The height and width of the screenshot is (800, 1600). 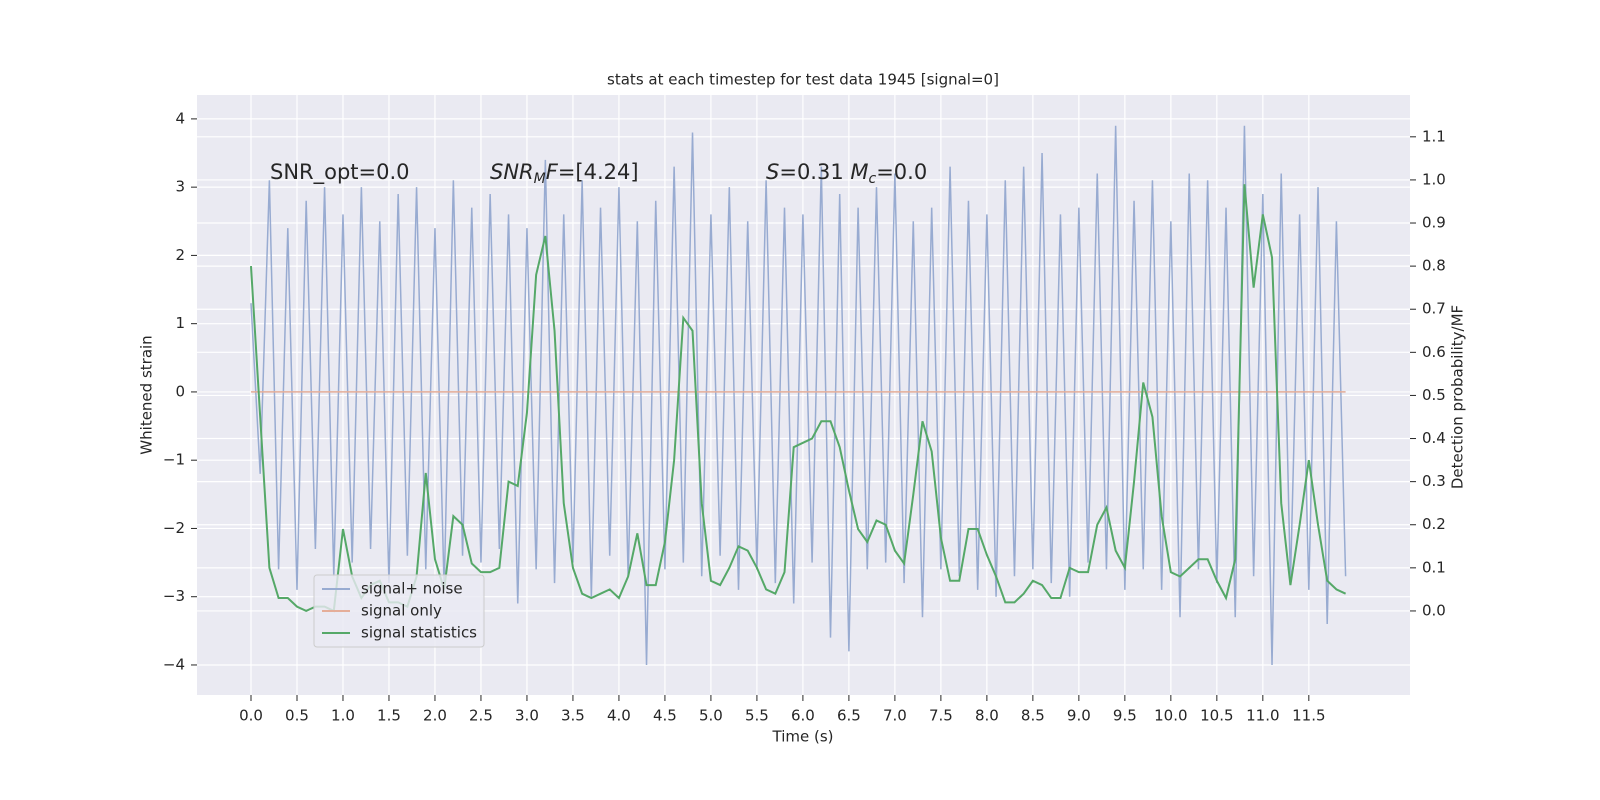 What do you see at coordinates (1125, 716) in the screenshot?
I see `x-tick-label: 9.5` at bounding box center [1125, 716].